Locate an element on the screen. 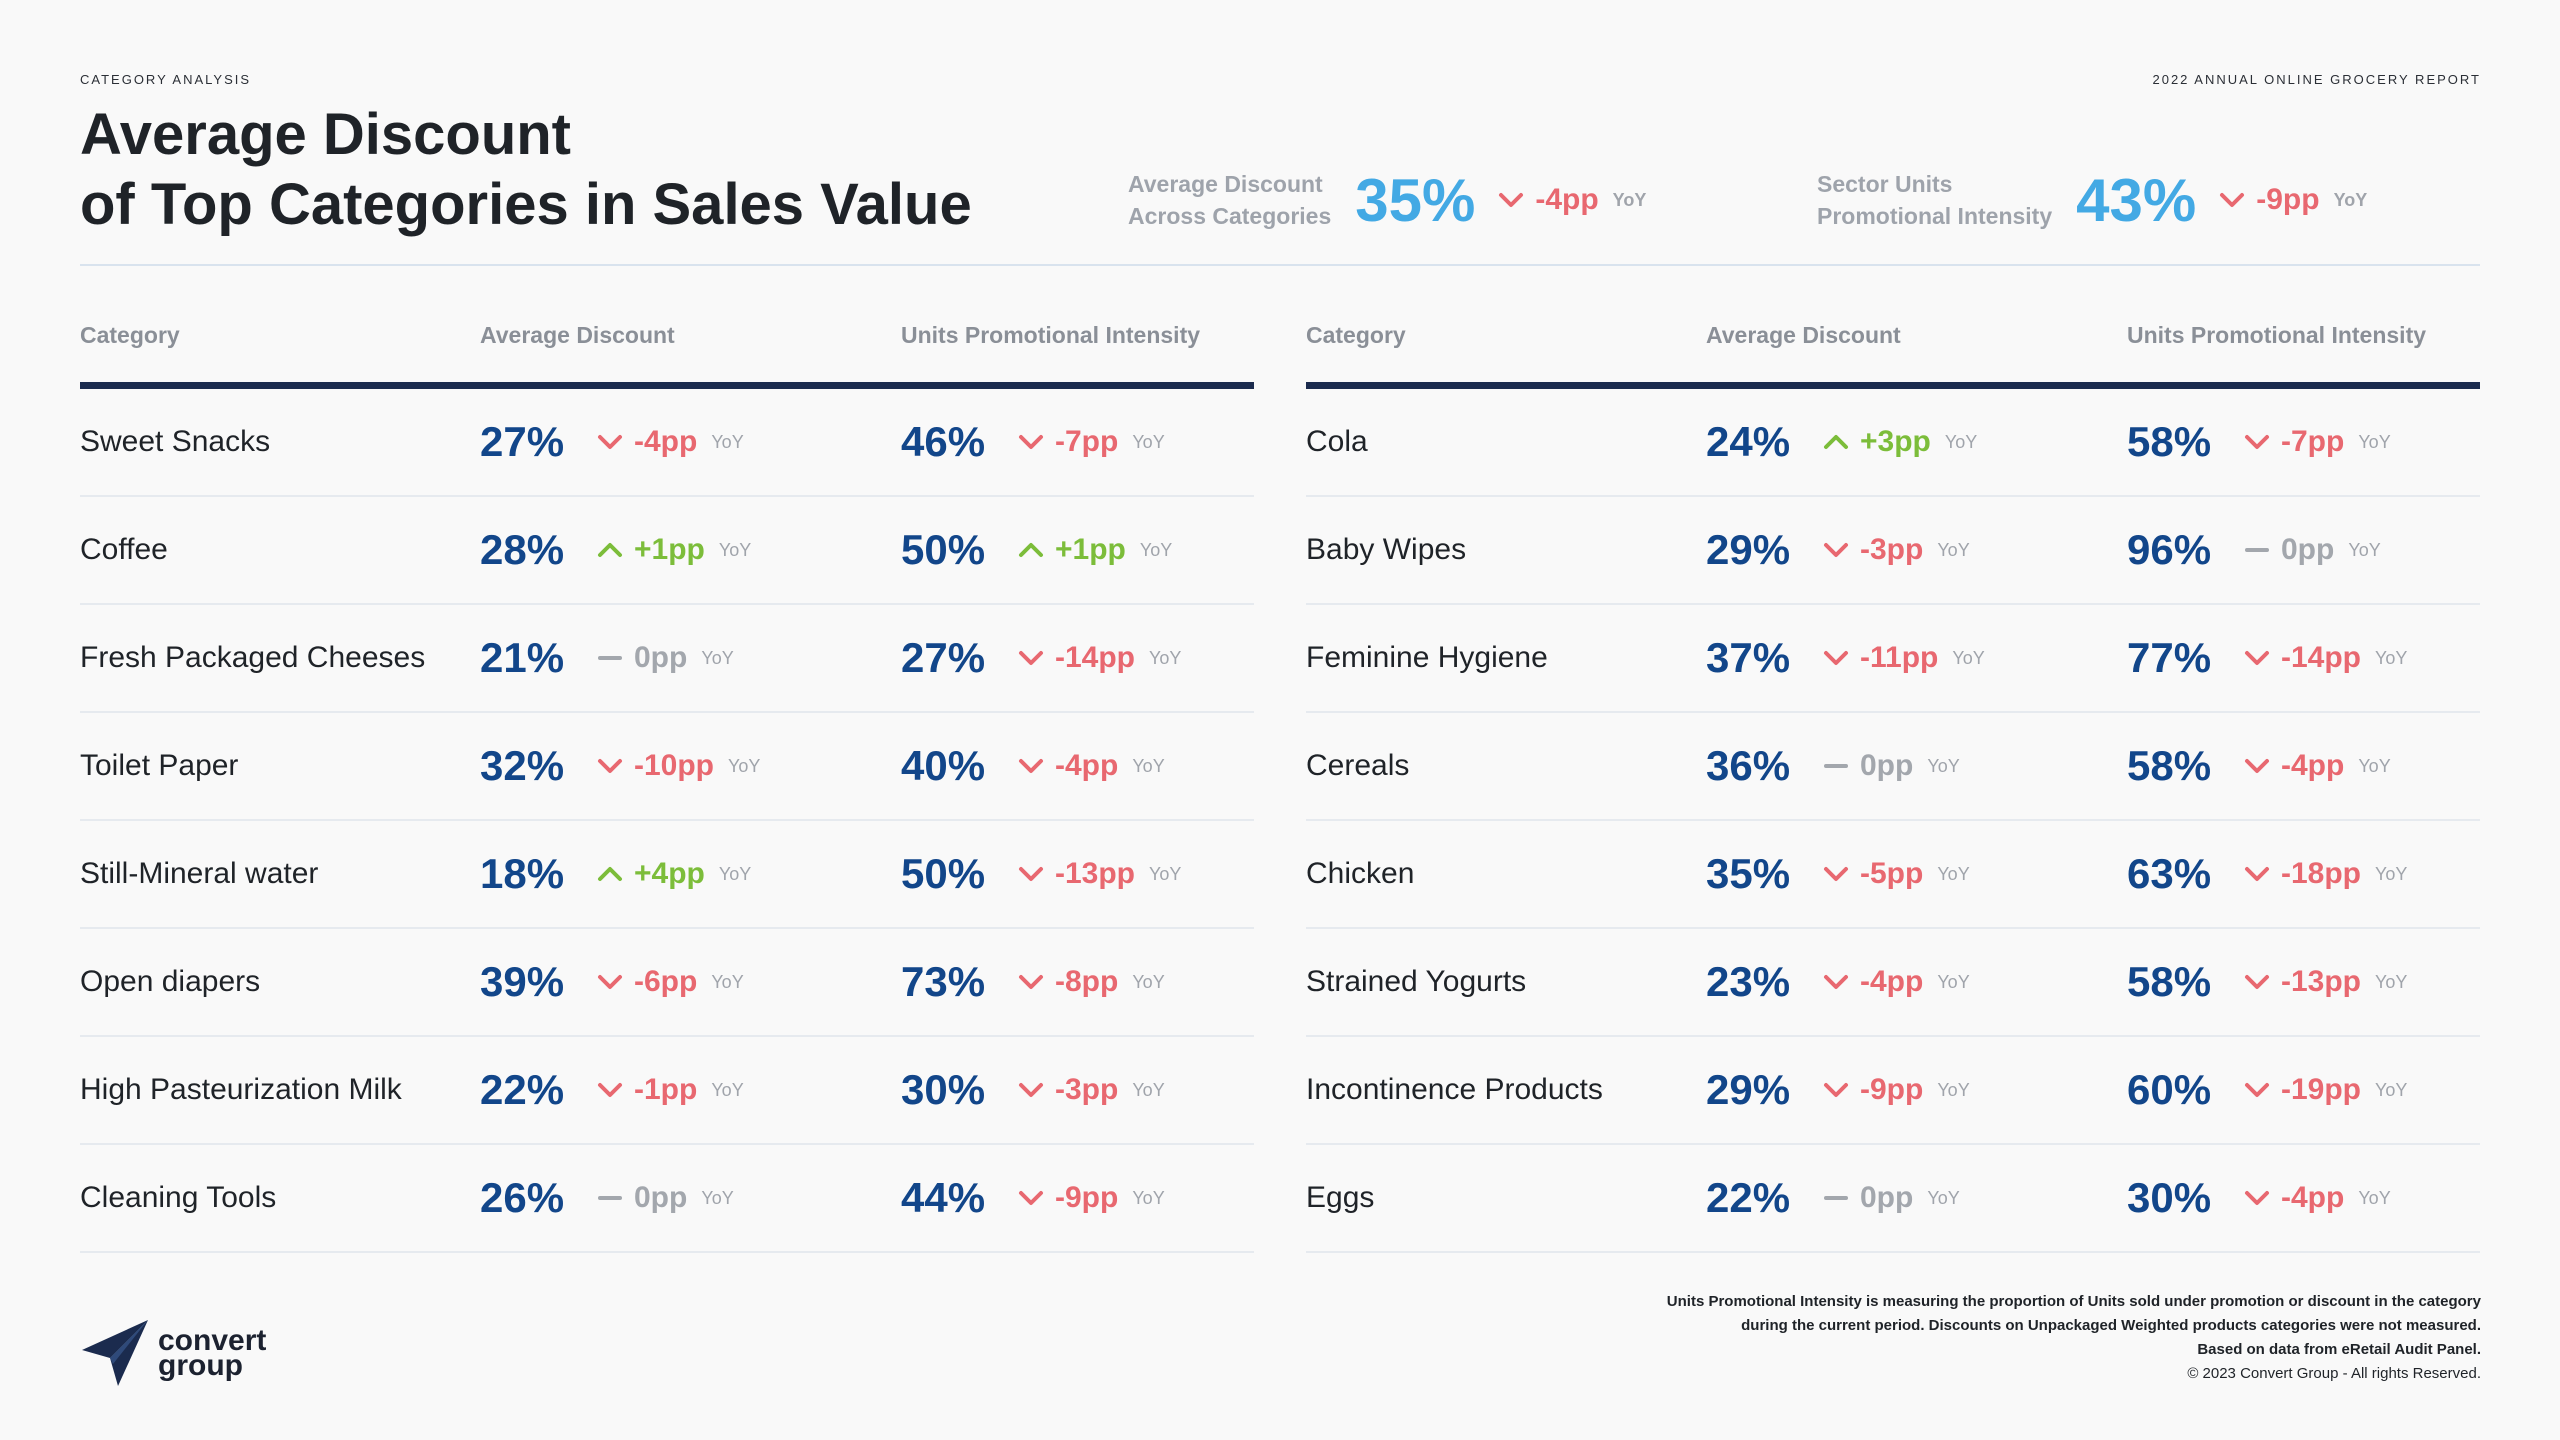 The height and width of the screenshot is (1440, 2560). units-promo-value: 50% is located at coordinates (943, 873).